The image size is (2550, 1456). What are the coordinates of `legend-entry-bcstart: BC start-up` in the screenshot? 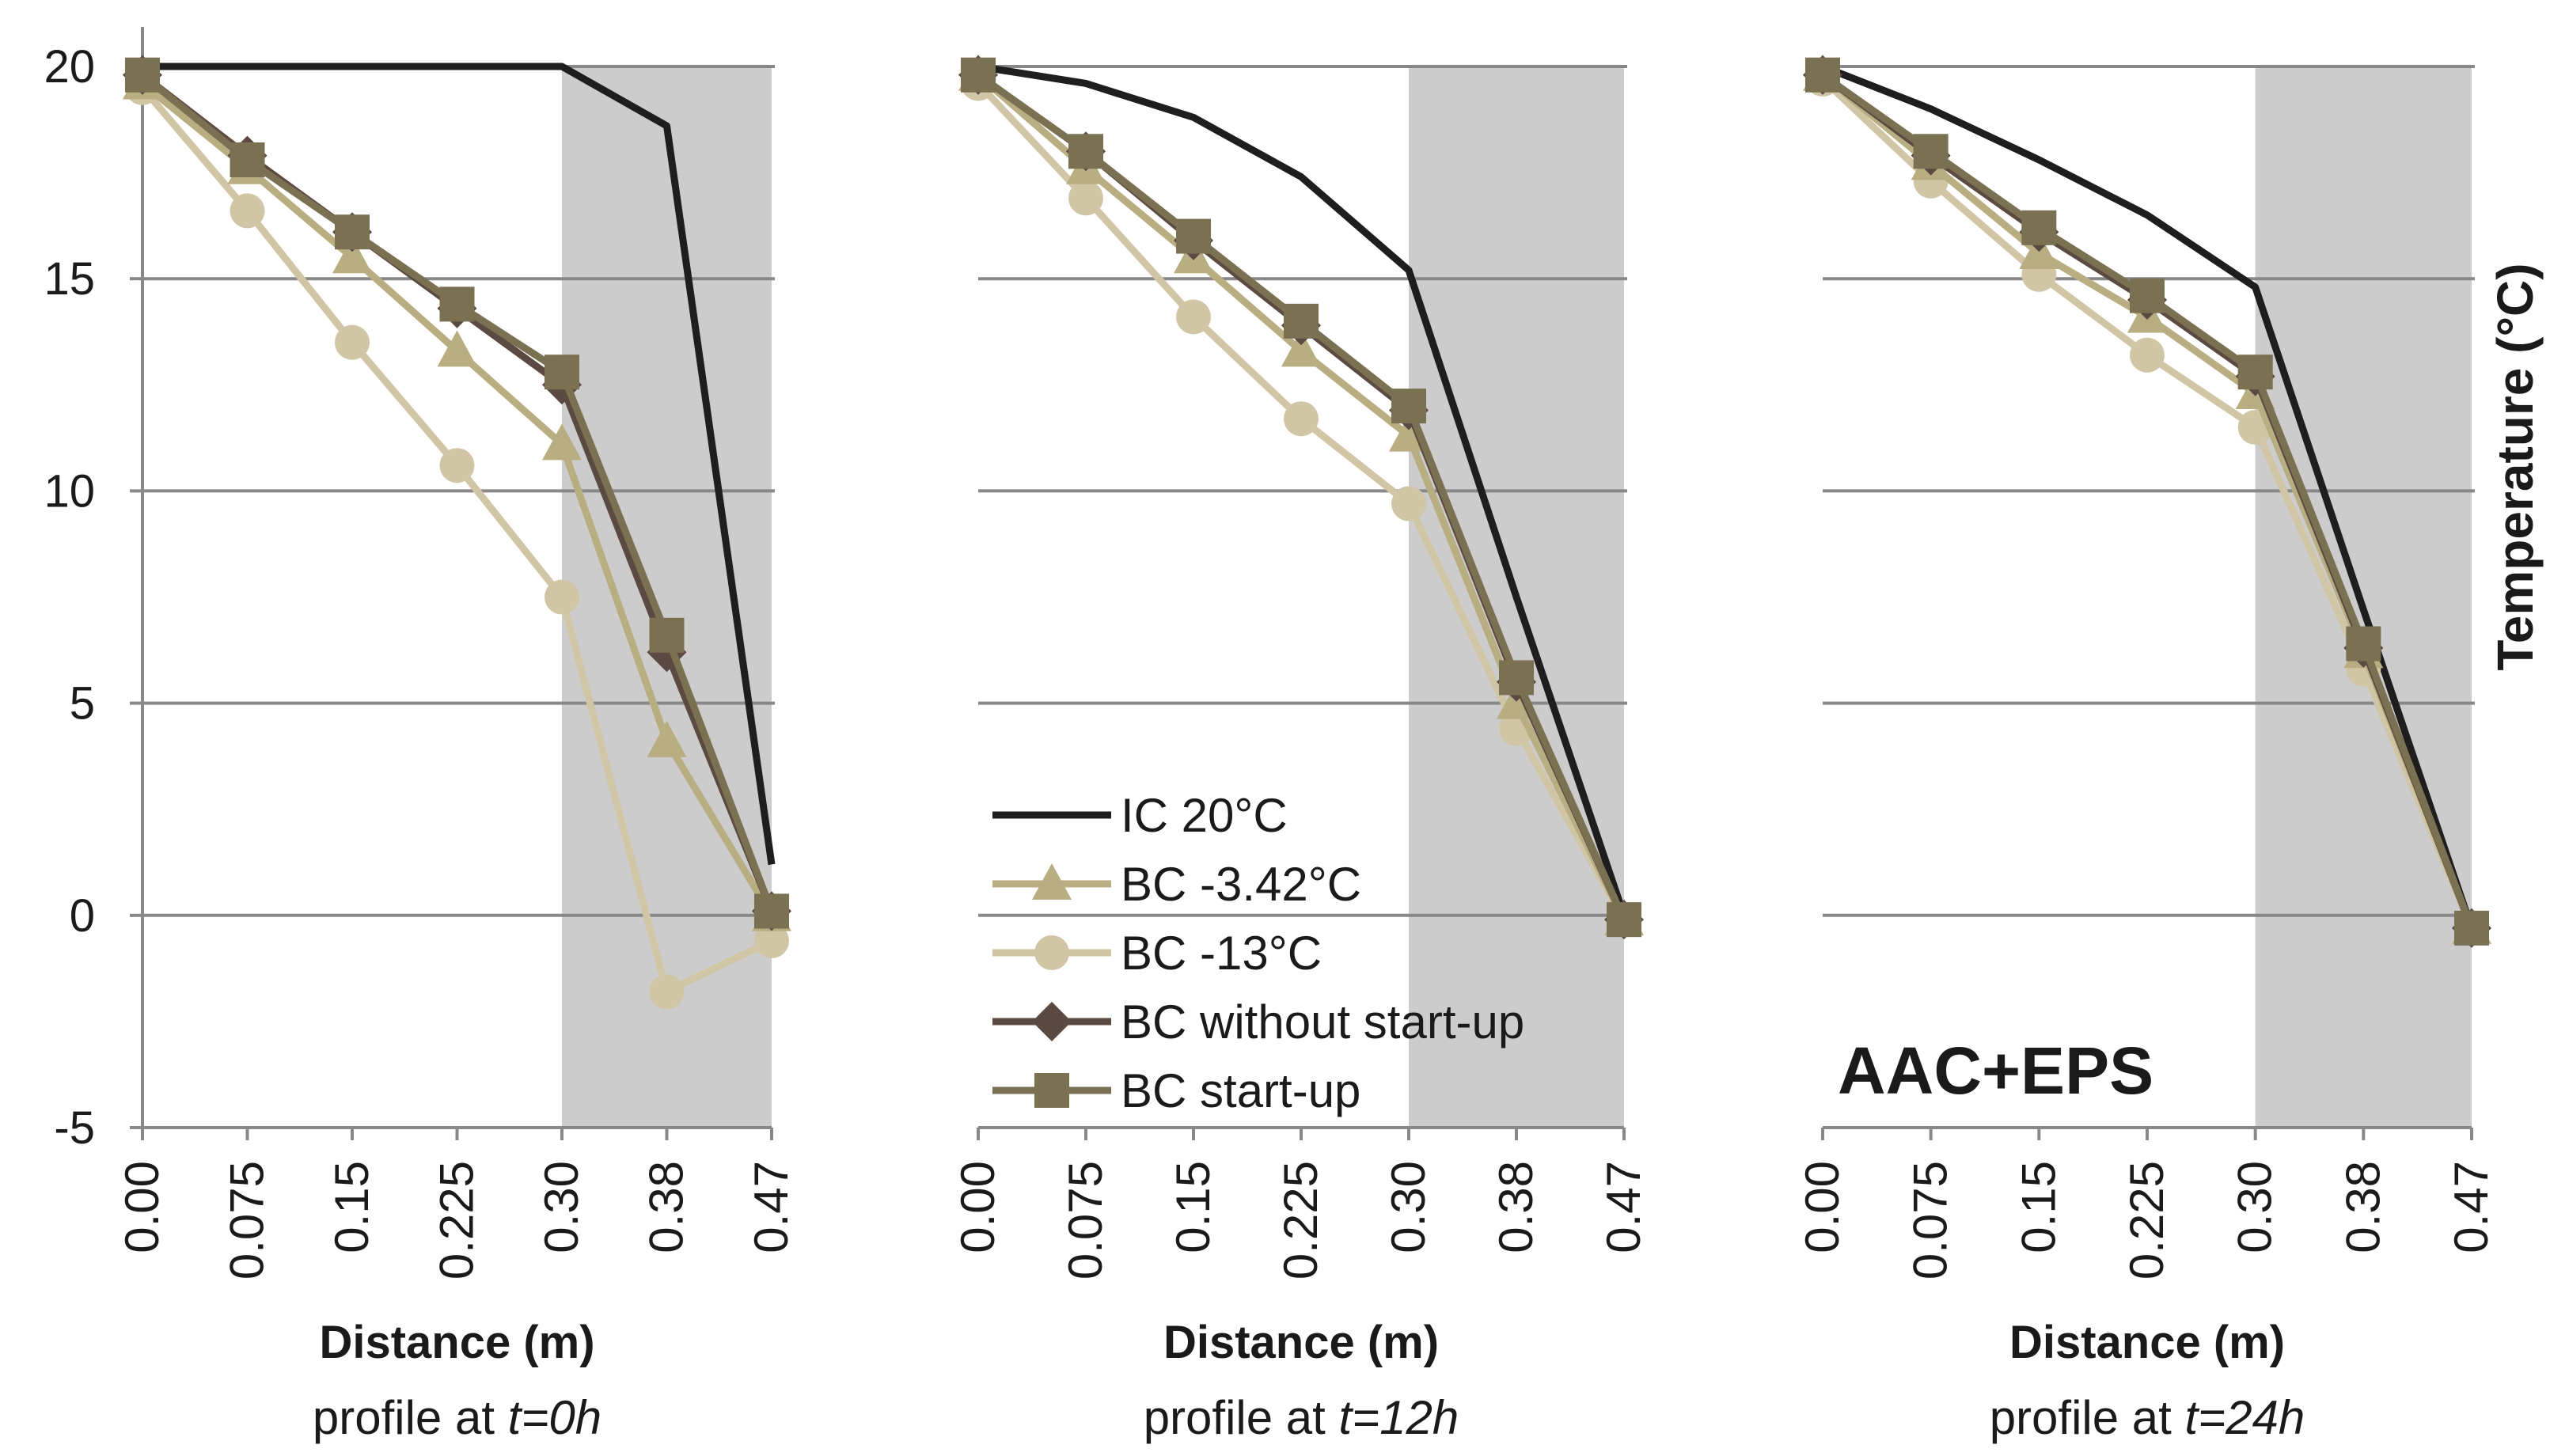 It's located at (1176, 1090).